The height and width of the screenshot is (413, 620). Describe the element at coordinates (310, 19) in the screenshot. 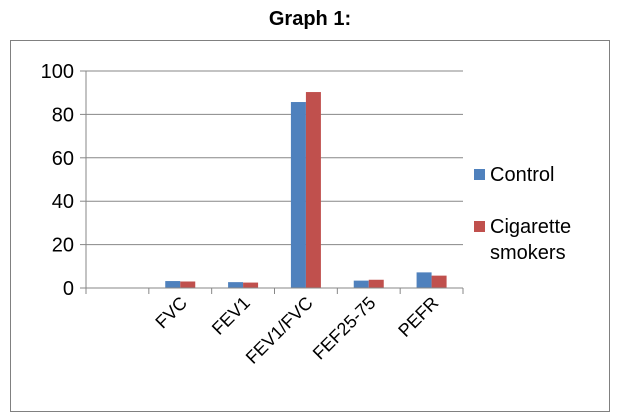

I see `chart-title: Graph 1:` at that location.